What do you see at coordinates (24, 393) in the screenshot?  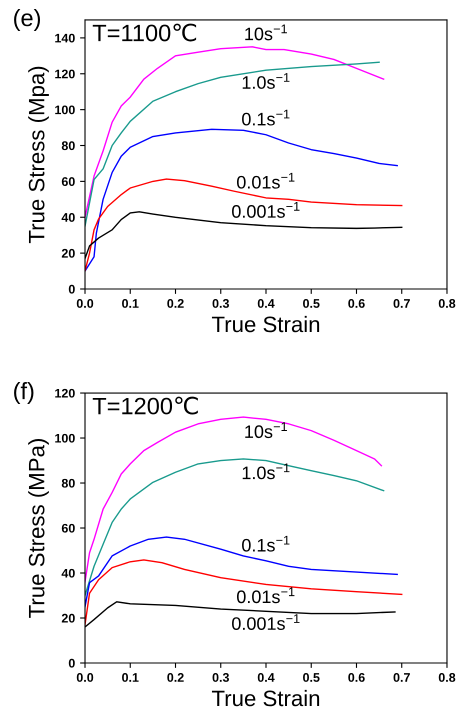 I see `chart-title: (f)` at bounding box center [24, 393].